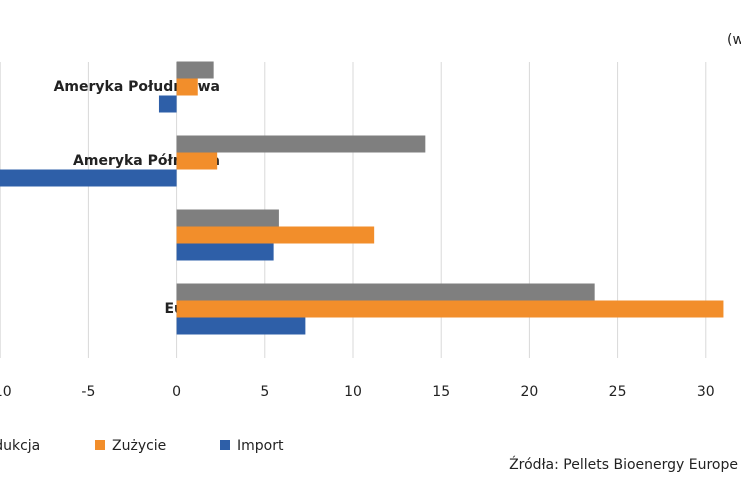 This screenshot has height=486, width=741. I want to click on x-tick-label: 20, so click(529, 392).